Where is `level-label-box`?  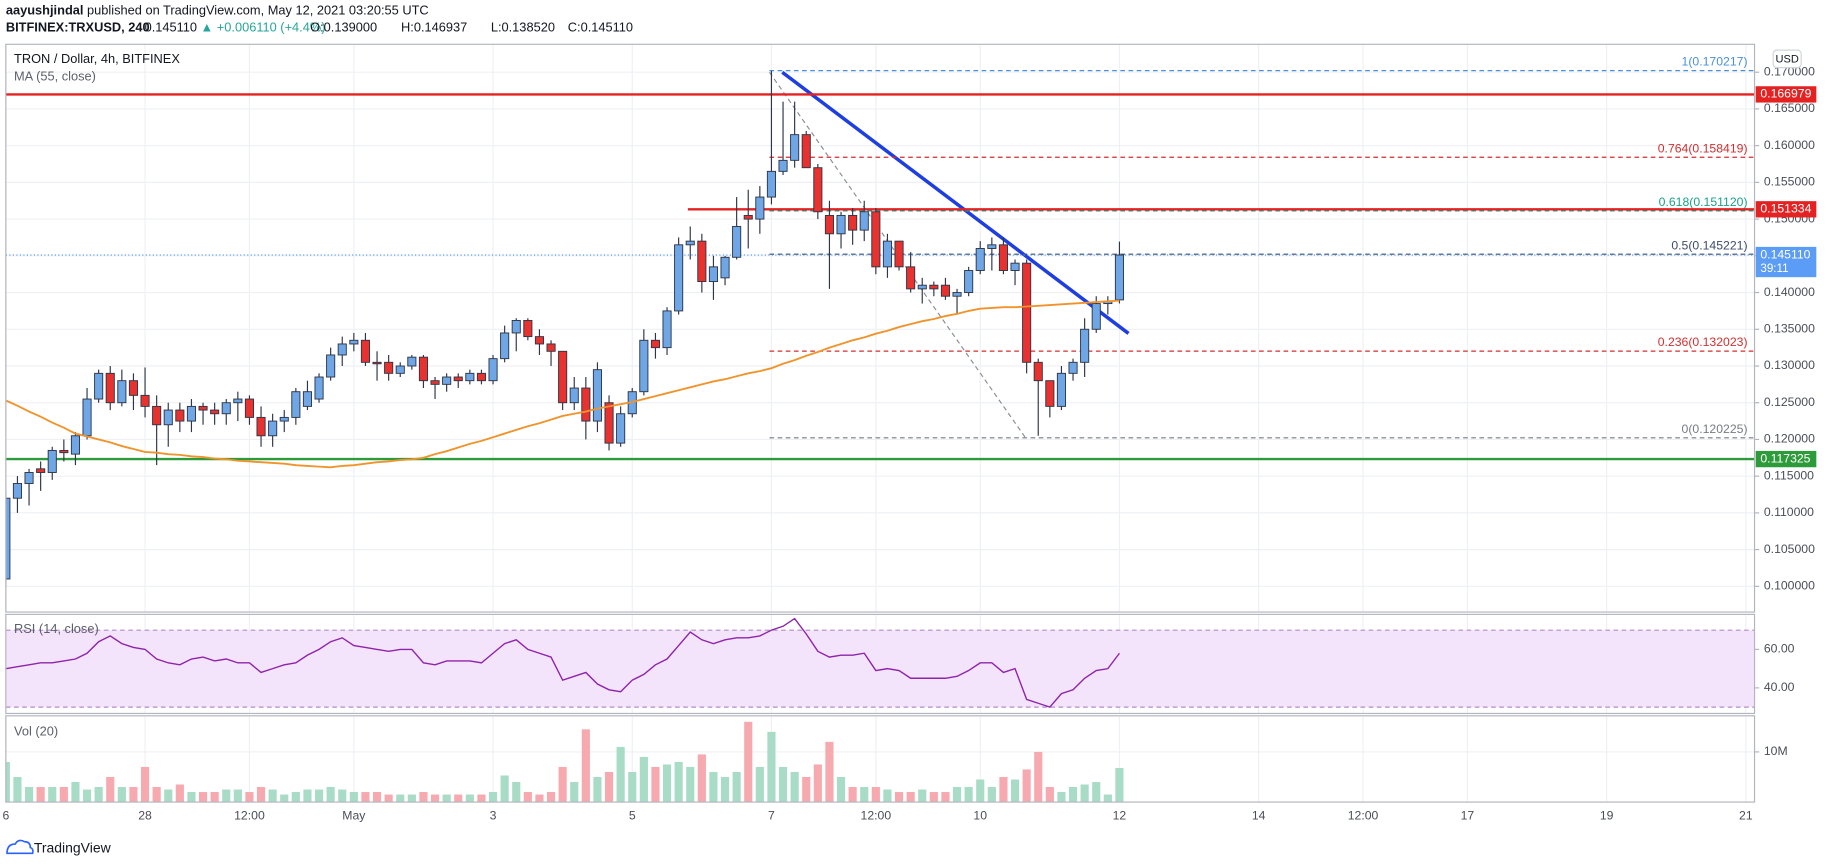 level-label-box is located at coordinates (1786, 94).